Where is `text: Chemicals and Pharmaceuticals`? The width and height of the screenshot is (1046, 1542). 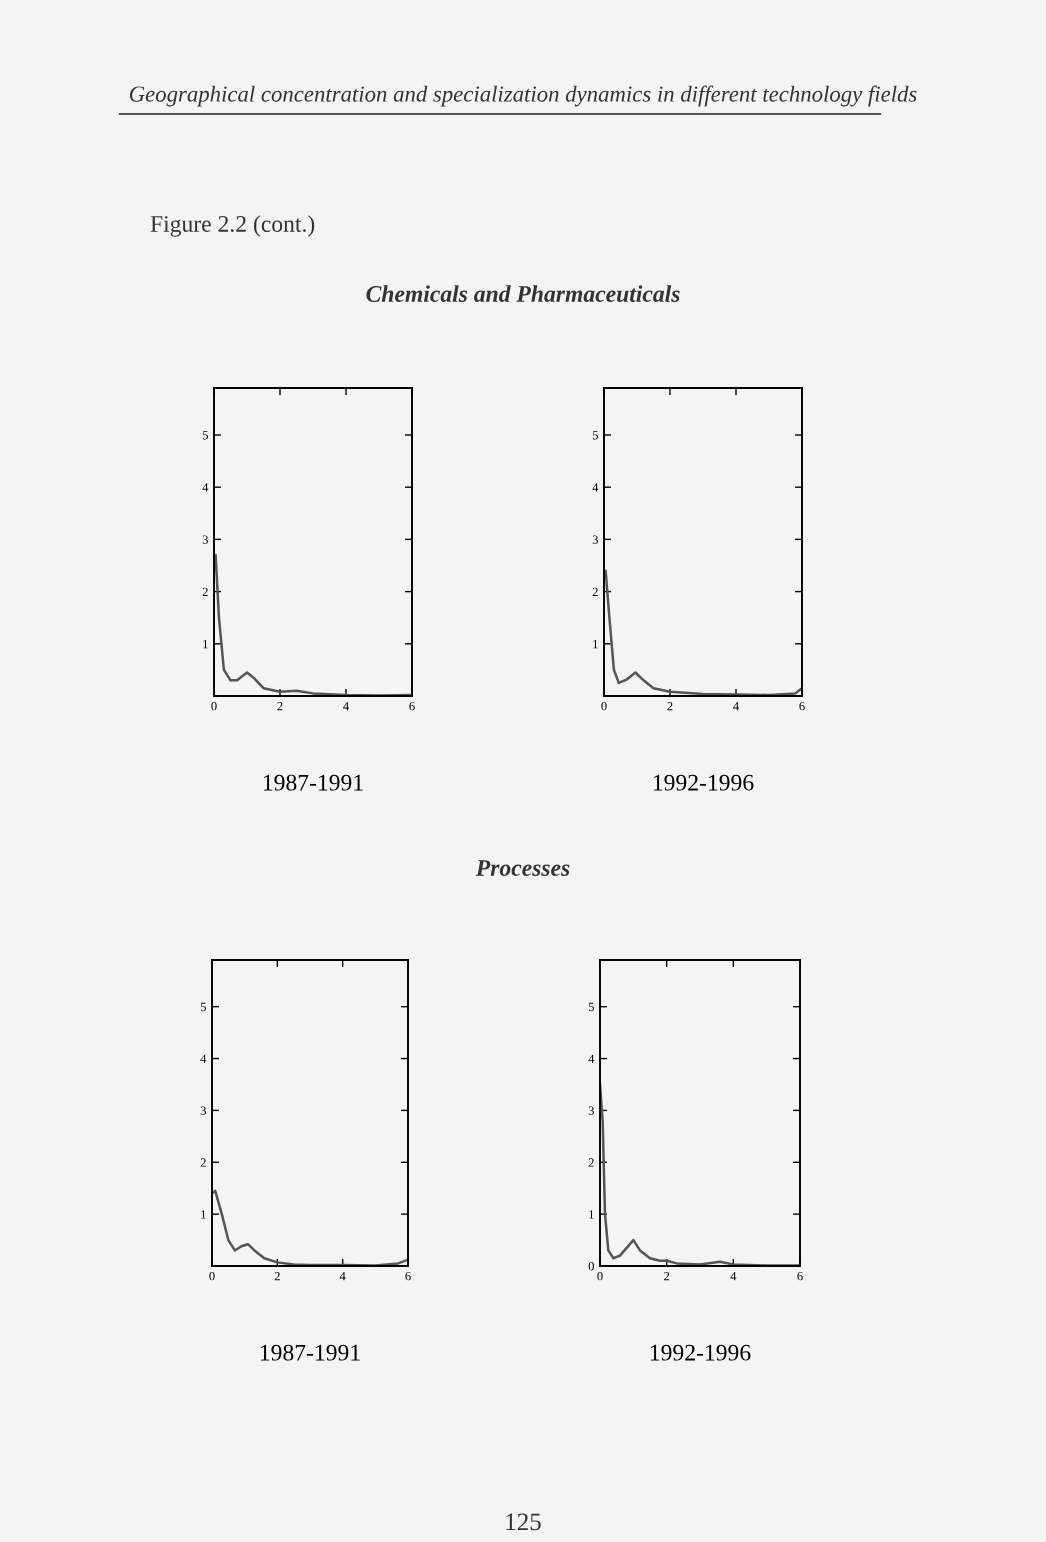
text: Chemicals and Pharmaceuticals is located at coordinates (523, 293).